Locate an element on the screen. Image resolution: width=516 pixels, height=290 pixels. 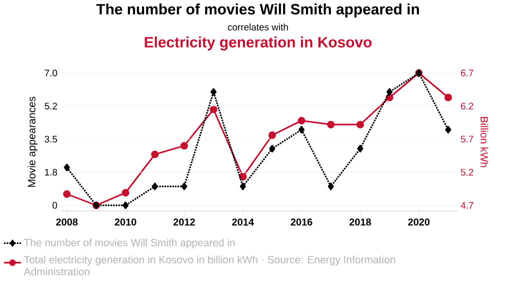
x-tick-label: 2008 is located at coordinates (67, 222).